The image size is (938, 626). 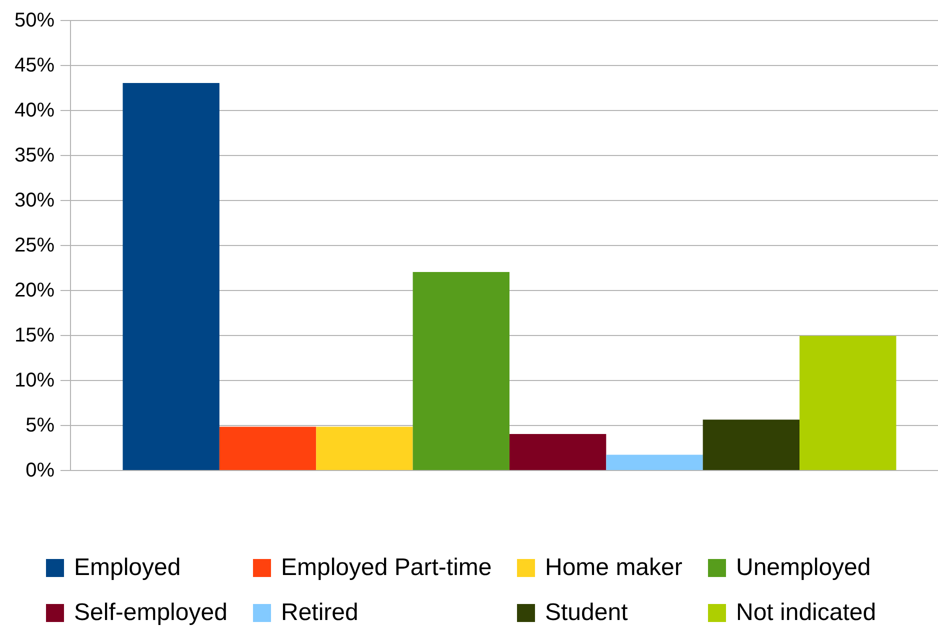 I want to click on y-tick-label: 20%, so click(x=34, y=291).